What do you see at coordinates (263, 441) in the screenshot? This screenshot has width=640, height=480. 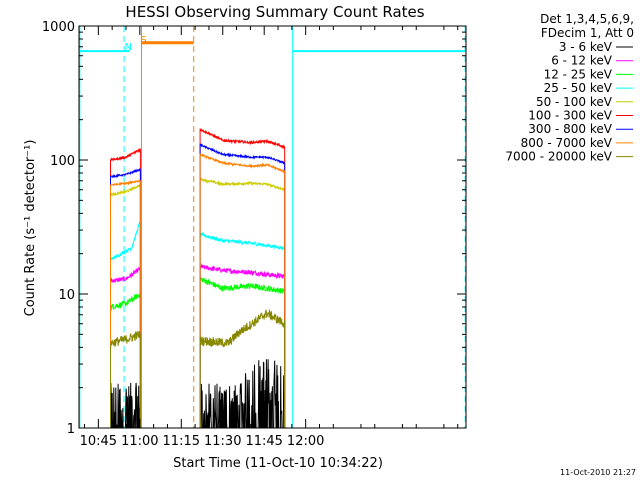 I see `x-tick-label: 11:45` at bounding box center [263, 441].